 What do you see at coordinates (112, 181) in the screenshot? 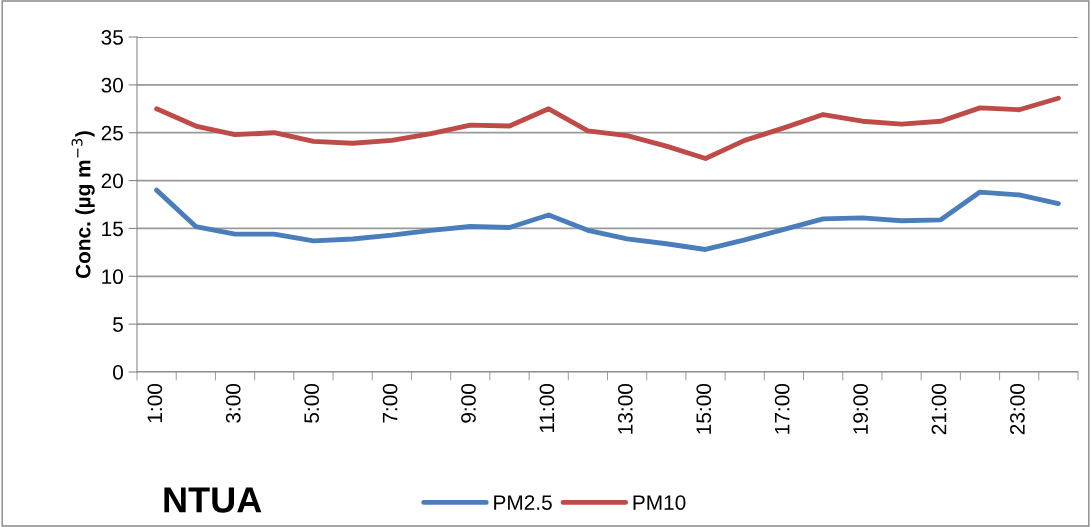
I see `y-tick-label: 20` at bounding box center [112, 181].